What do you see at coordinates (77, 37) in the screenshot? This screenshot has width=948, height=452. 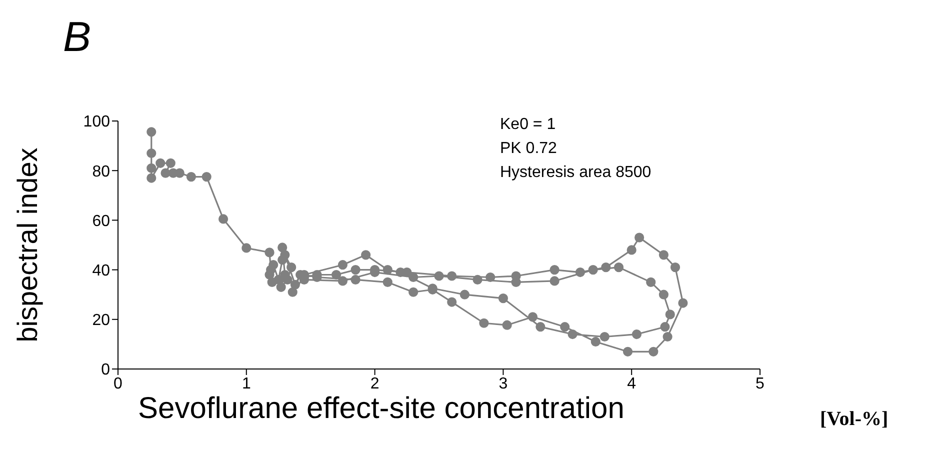 I see `chart-title: B` at bounding box center [77, 37].